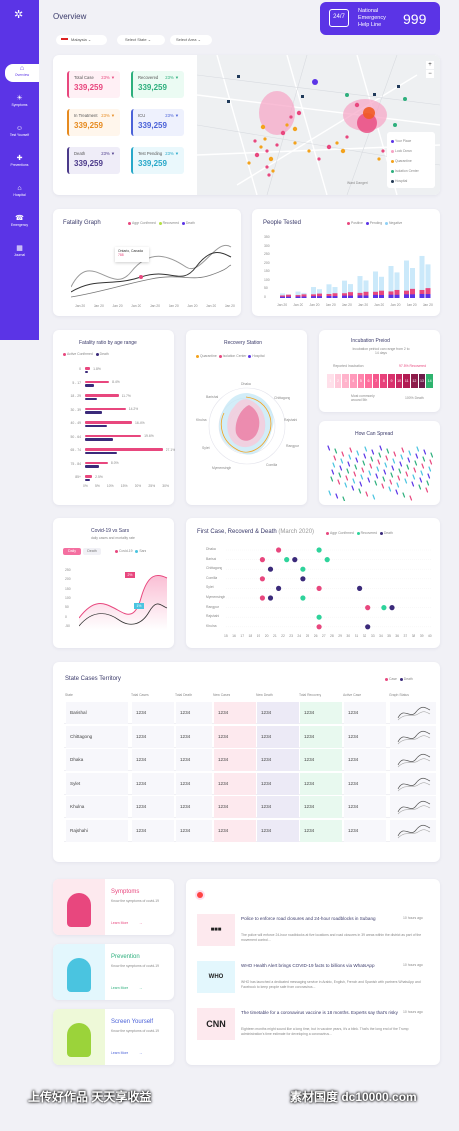 The image size is (459, 1131). What do you see at coordinates (149, 436) in the screenshot?
I see `bar-value-label: 19.6%` at bounding box center [149, 436].